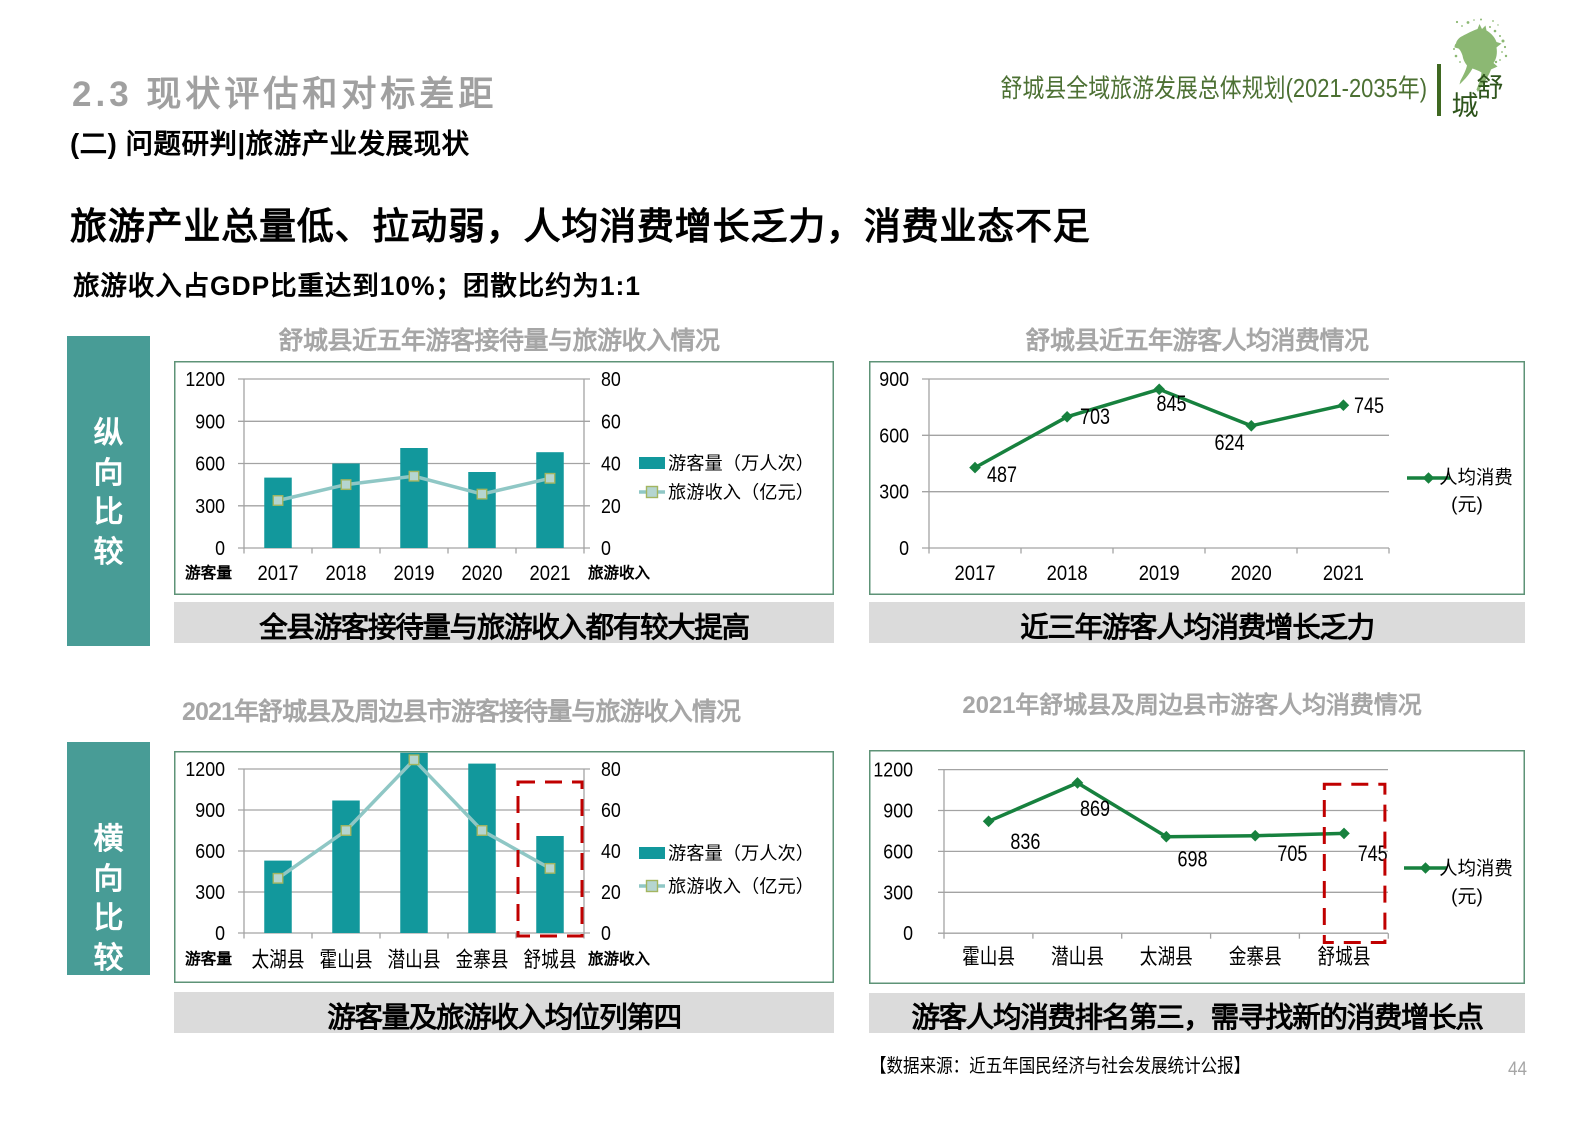 Image resolution: width=1587 pixels, height=1122 pixels. What do you see at coordinates (1230, 442) in the screenshot?
I see `svg-text: 624` at bounding box center [1230, 442].